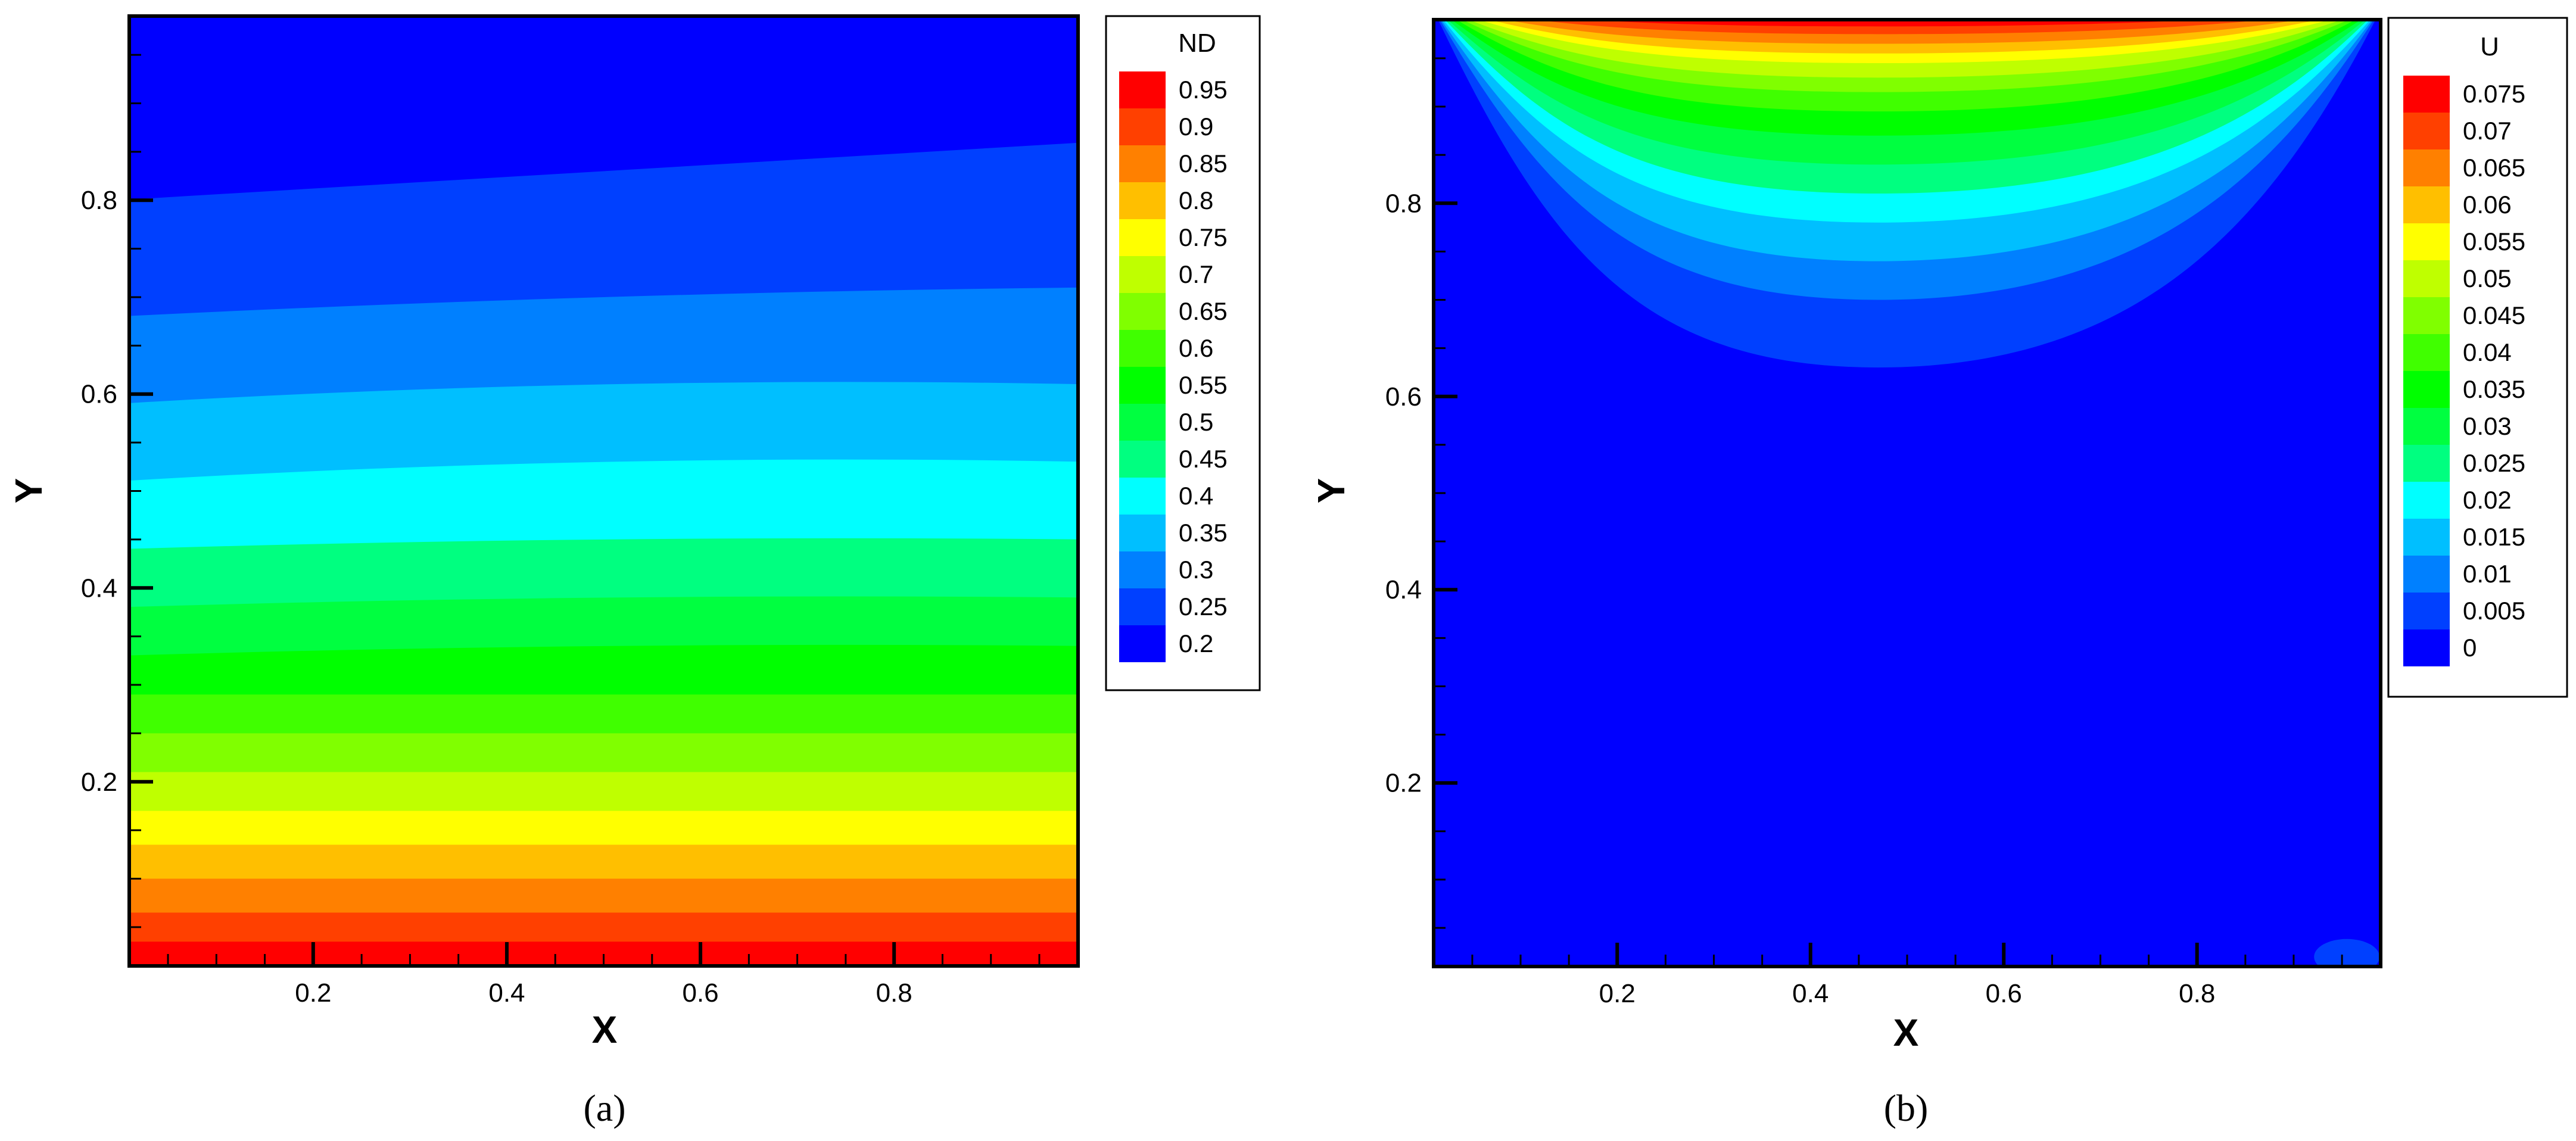 This screenshot has height=1141, width=2576. Describe the element at coordinates (1203, 237) in the screenshot. I see `panel-a-legend-label: 0.75` at that location.